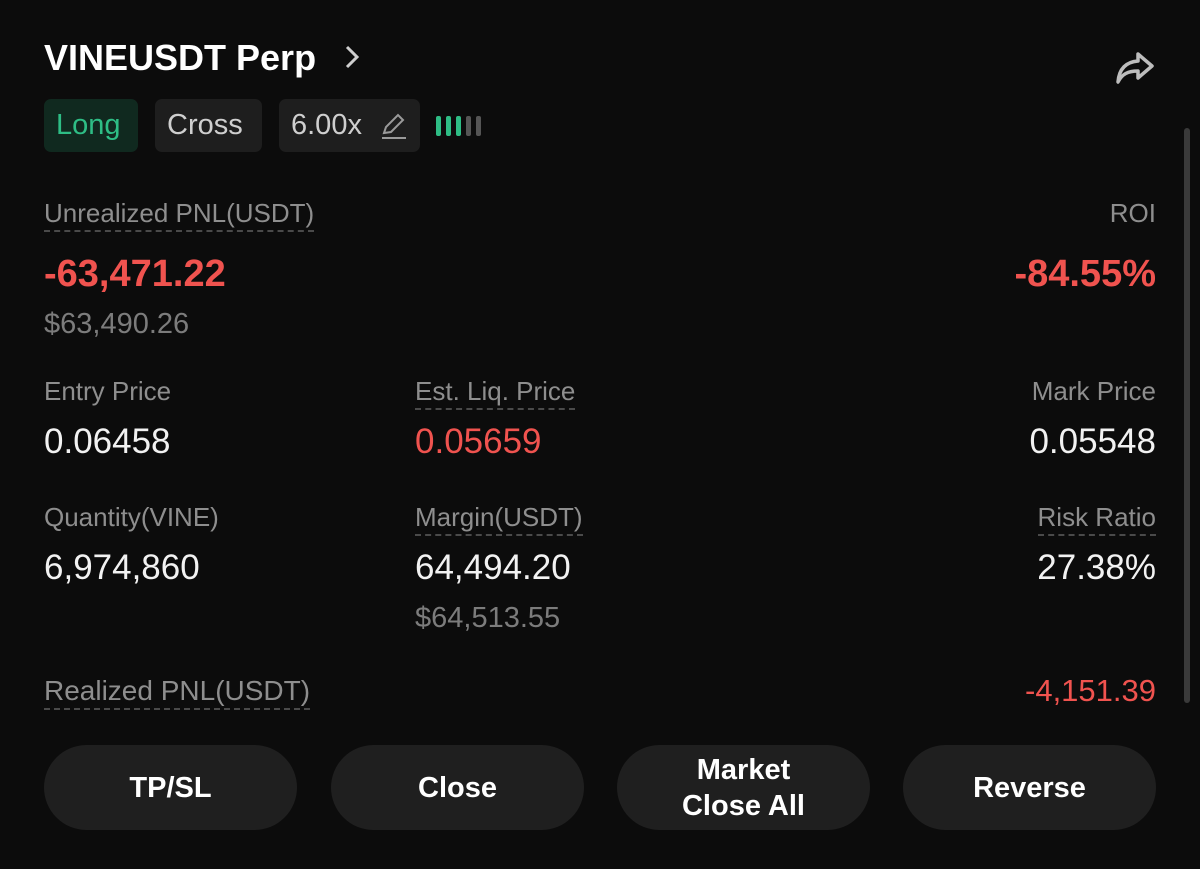 Image resolution: width=1200 pixels, height=869 pixels. What do you see at coordinates (177, 692) in the screenshot?
I see `realized-pnl-label: Realized PNL(USDT)` at bounding box center [177, 692].